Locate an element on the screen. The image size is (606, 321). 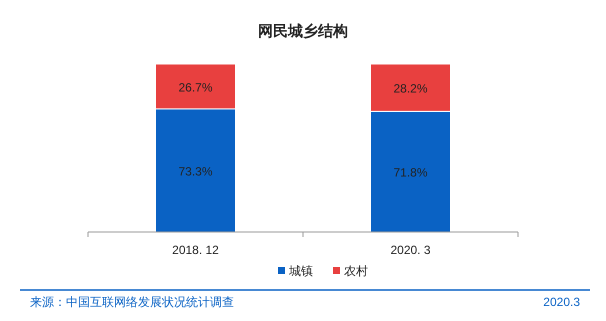
text: 2020.3 is located at coordinates (561, 302).